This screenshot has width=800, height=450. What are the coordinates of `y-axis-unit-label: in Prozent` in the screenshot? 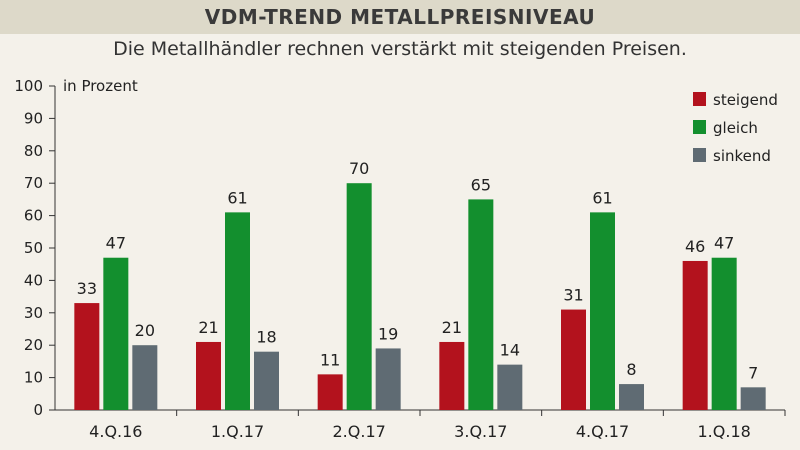 It's located at (100, 86).